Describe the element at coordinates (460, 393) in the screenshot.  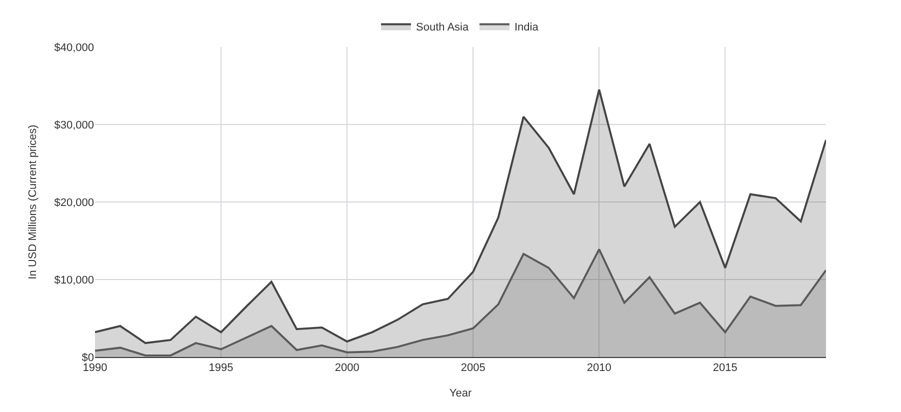
I see `x-axis-title: Year` at that location.